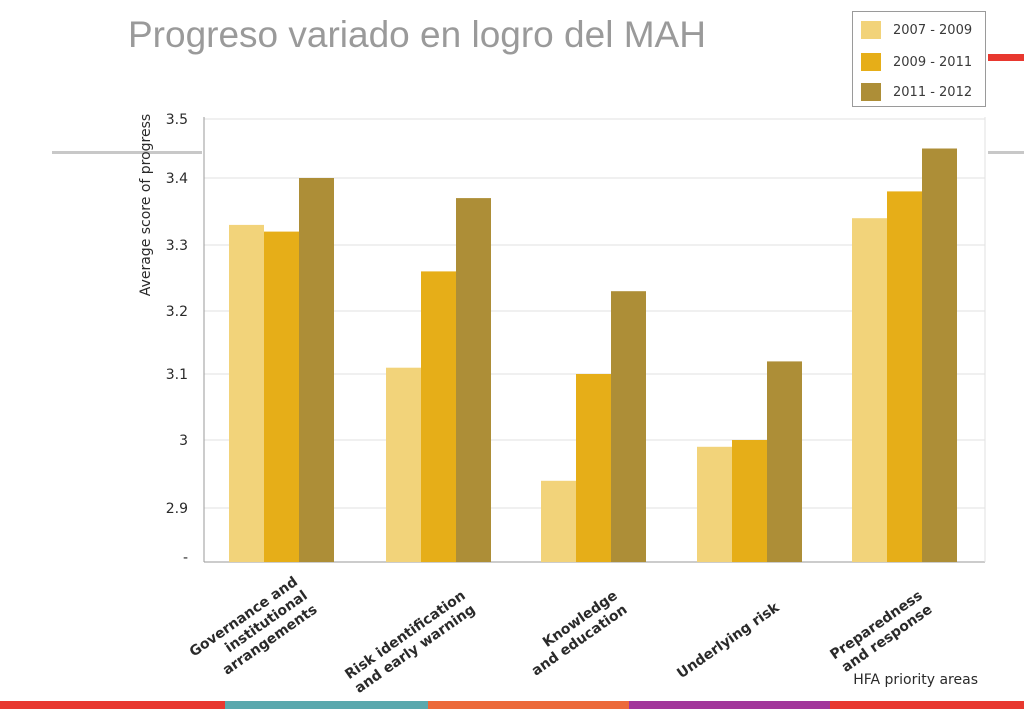 The width and height of the screenshot is (1024, 709). I want to click on legend-item: 2009 - 2011, so click(916, 62).